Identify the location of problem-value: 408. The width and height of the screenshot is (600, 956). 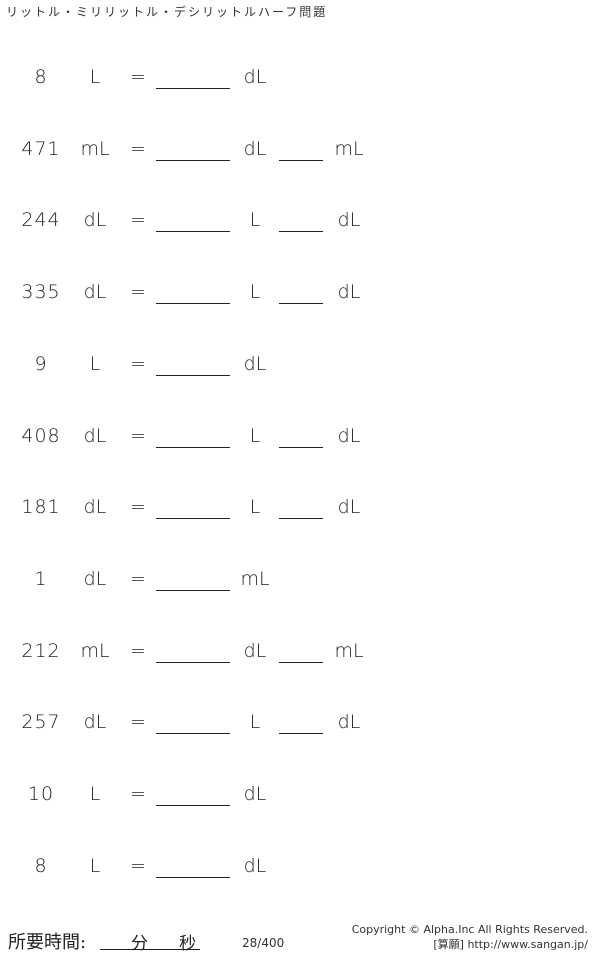
(41, 435).